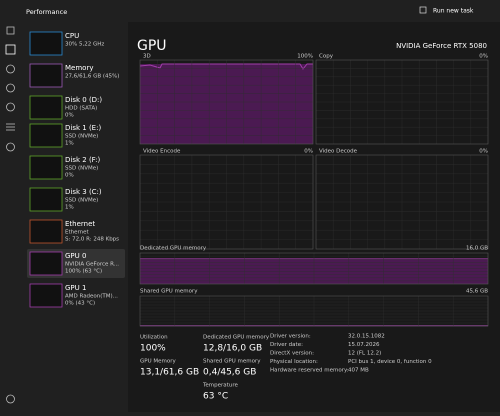 This screenshot has height=416, width=500. What do you see at coordinates (292, 354) in the screenshot?
I see `detail-key: DirectX version:` at bounding box center [292, 354].